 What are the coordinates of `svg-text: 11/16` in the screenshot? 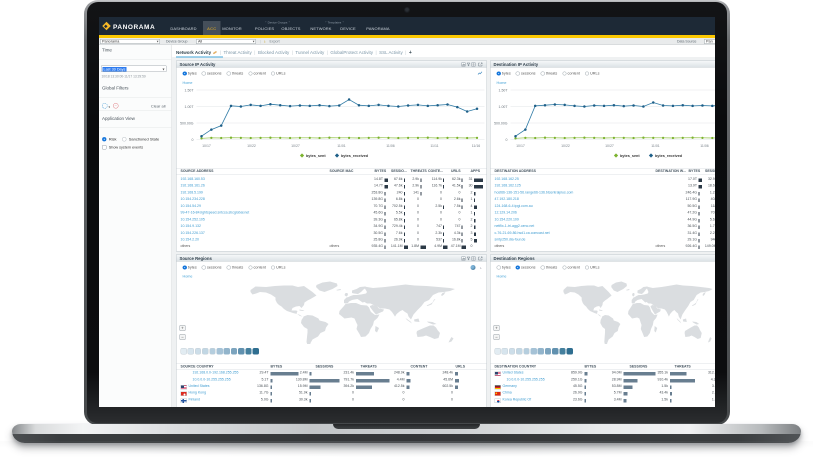 It's located at (476, 146).